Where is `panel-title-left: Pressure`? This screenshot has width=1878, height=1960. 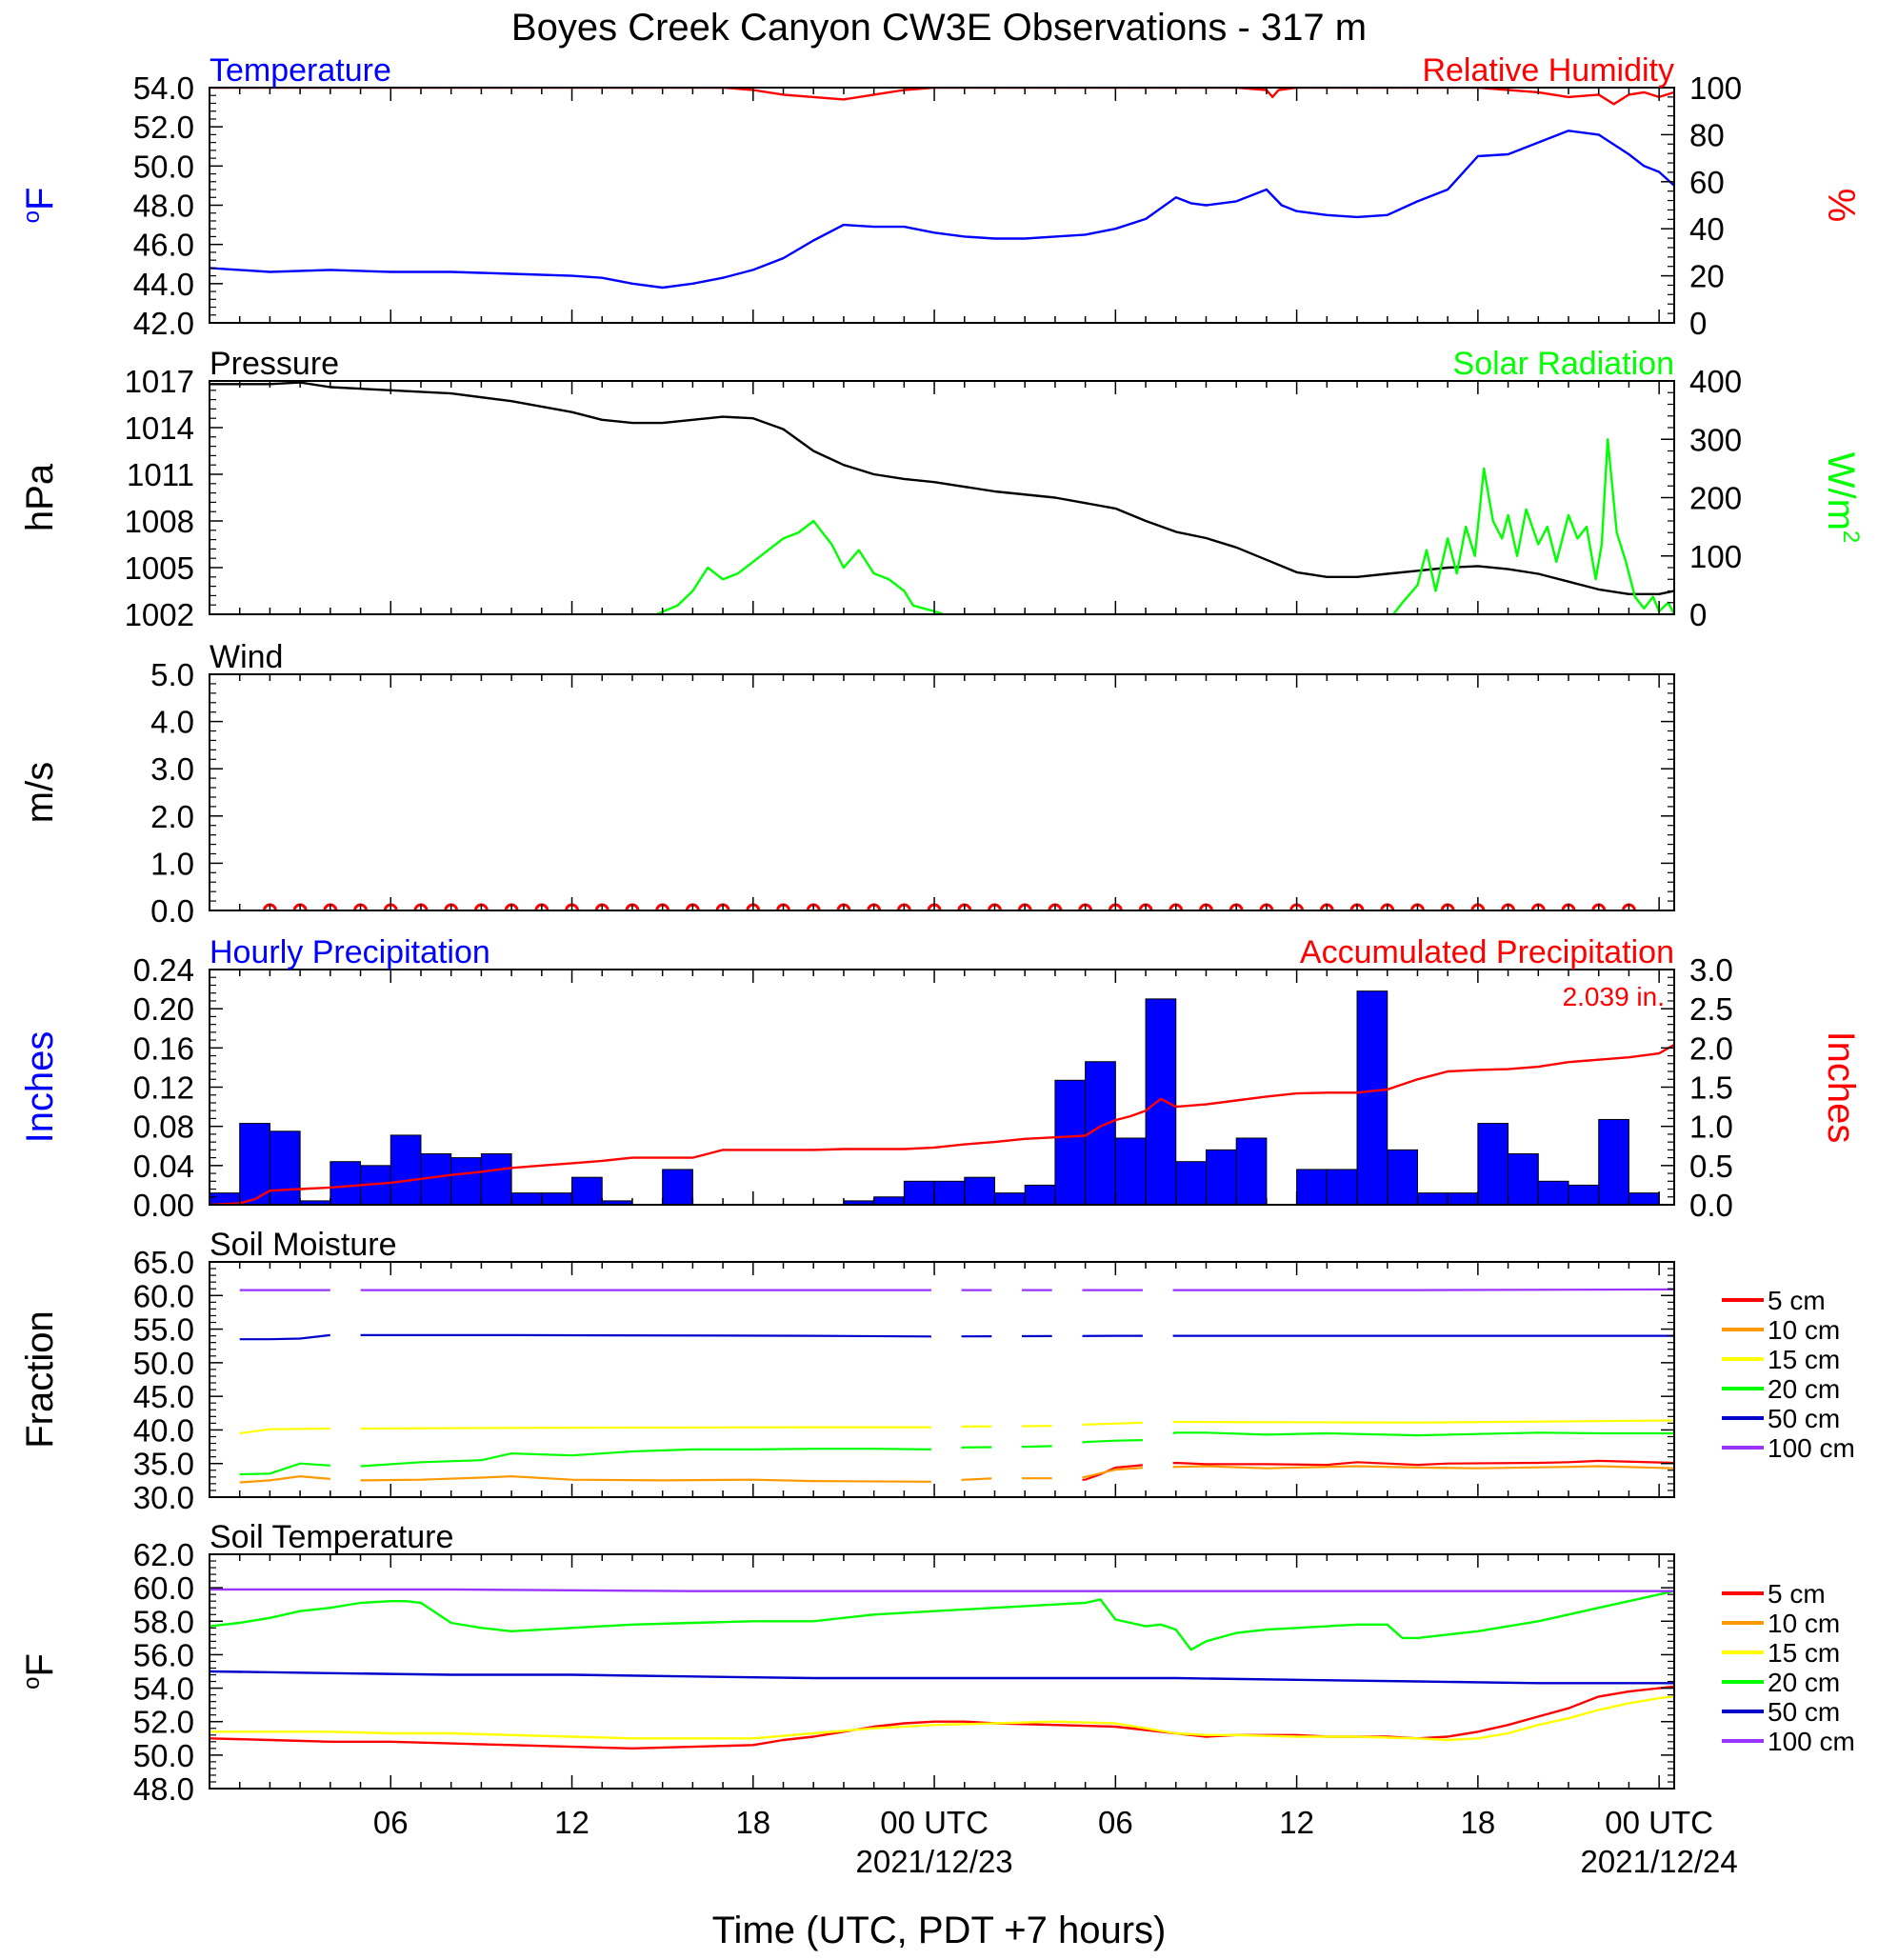
panel-title-left: Pressure is located at coordinates (274, 364).